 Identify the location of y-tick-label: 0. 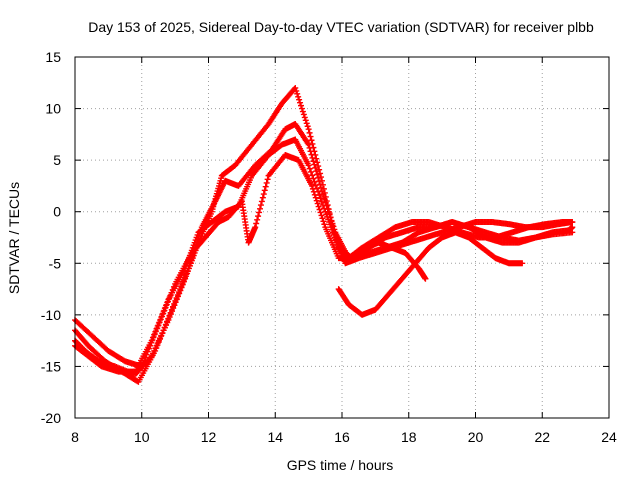
(57, 212).